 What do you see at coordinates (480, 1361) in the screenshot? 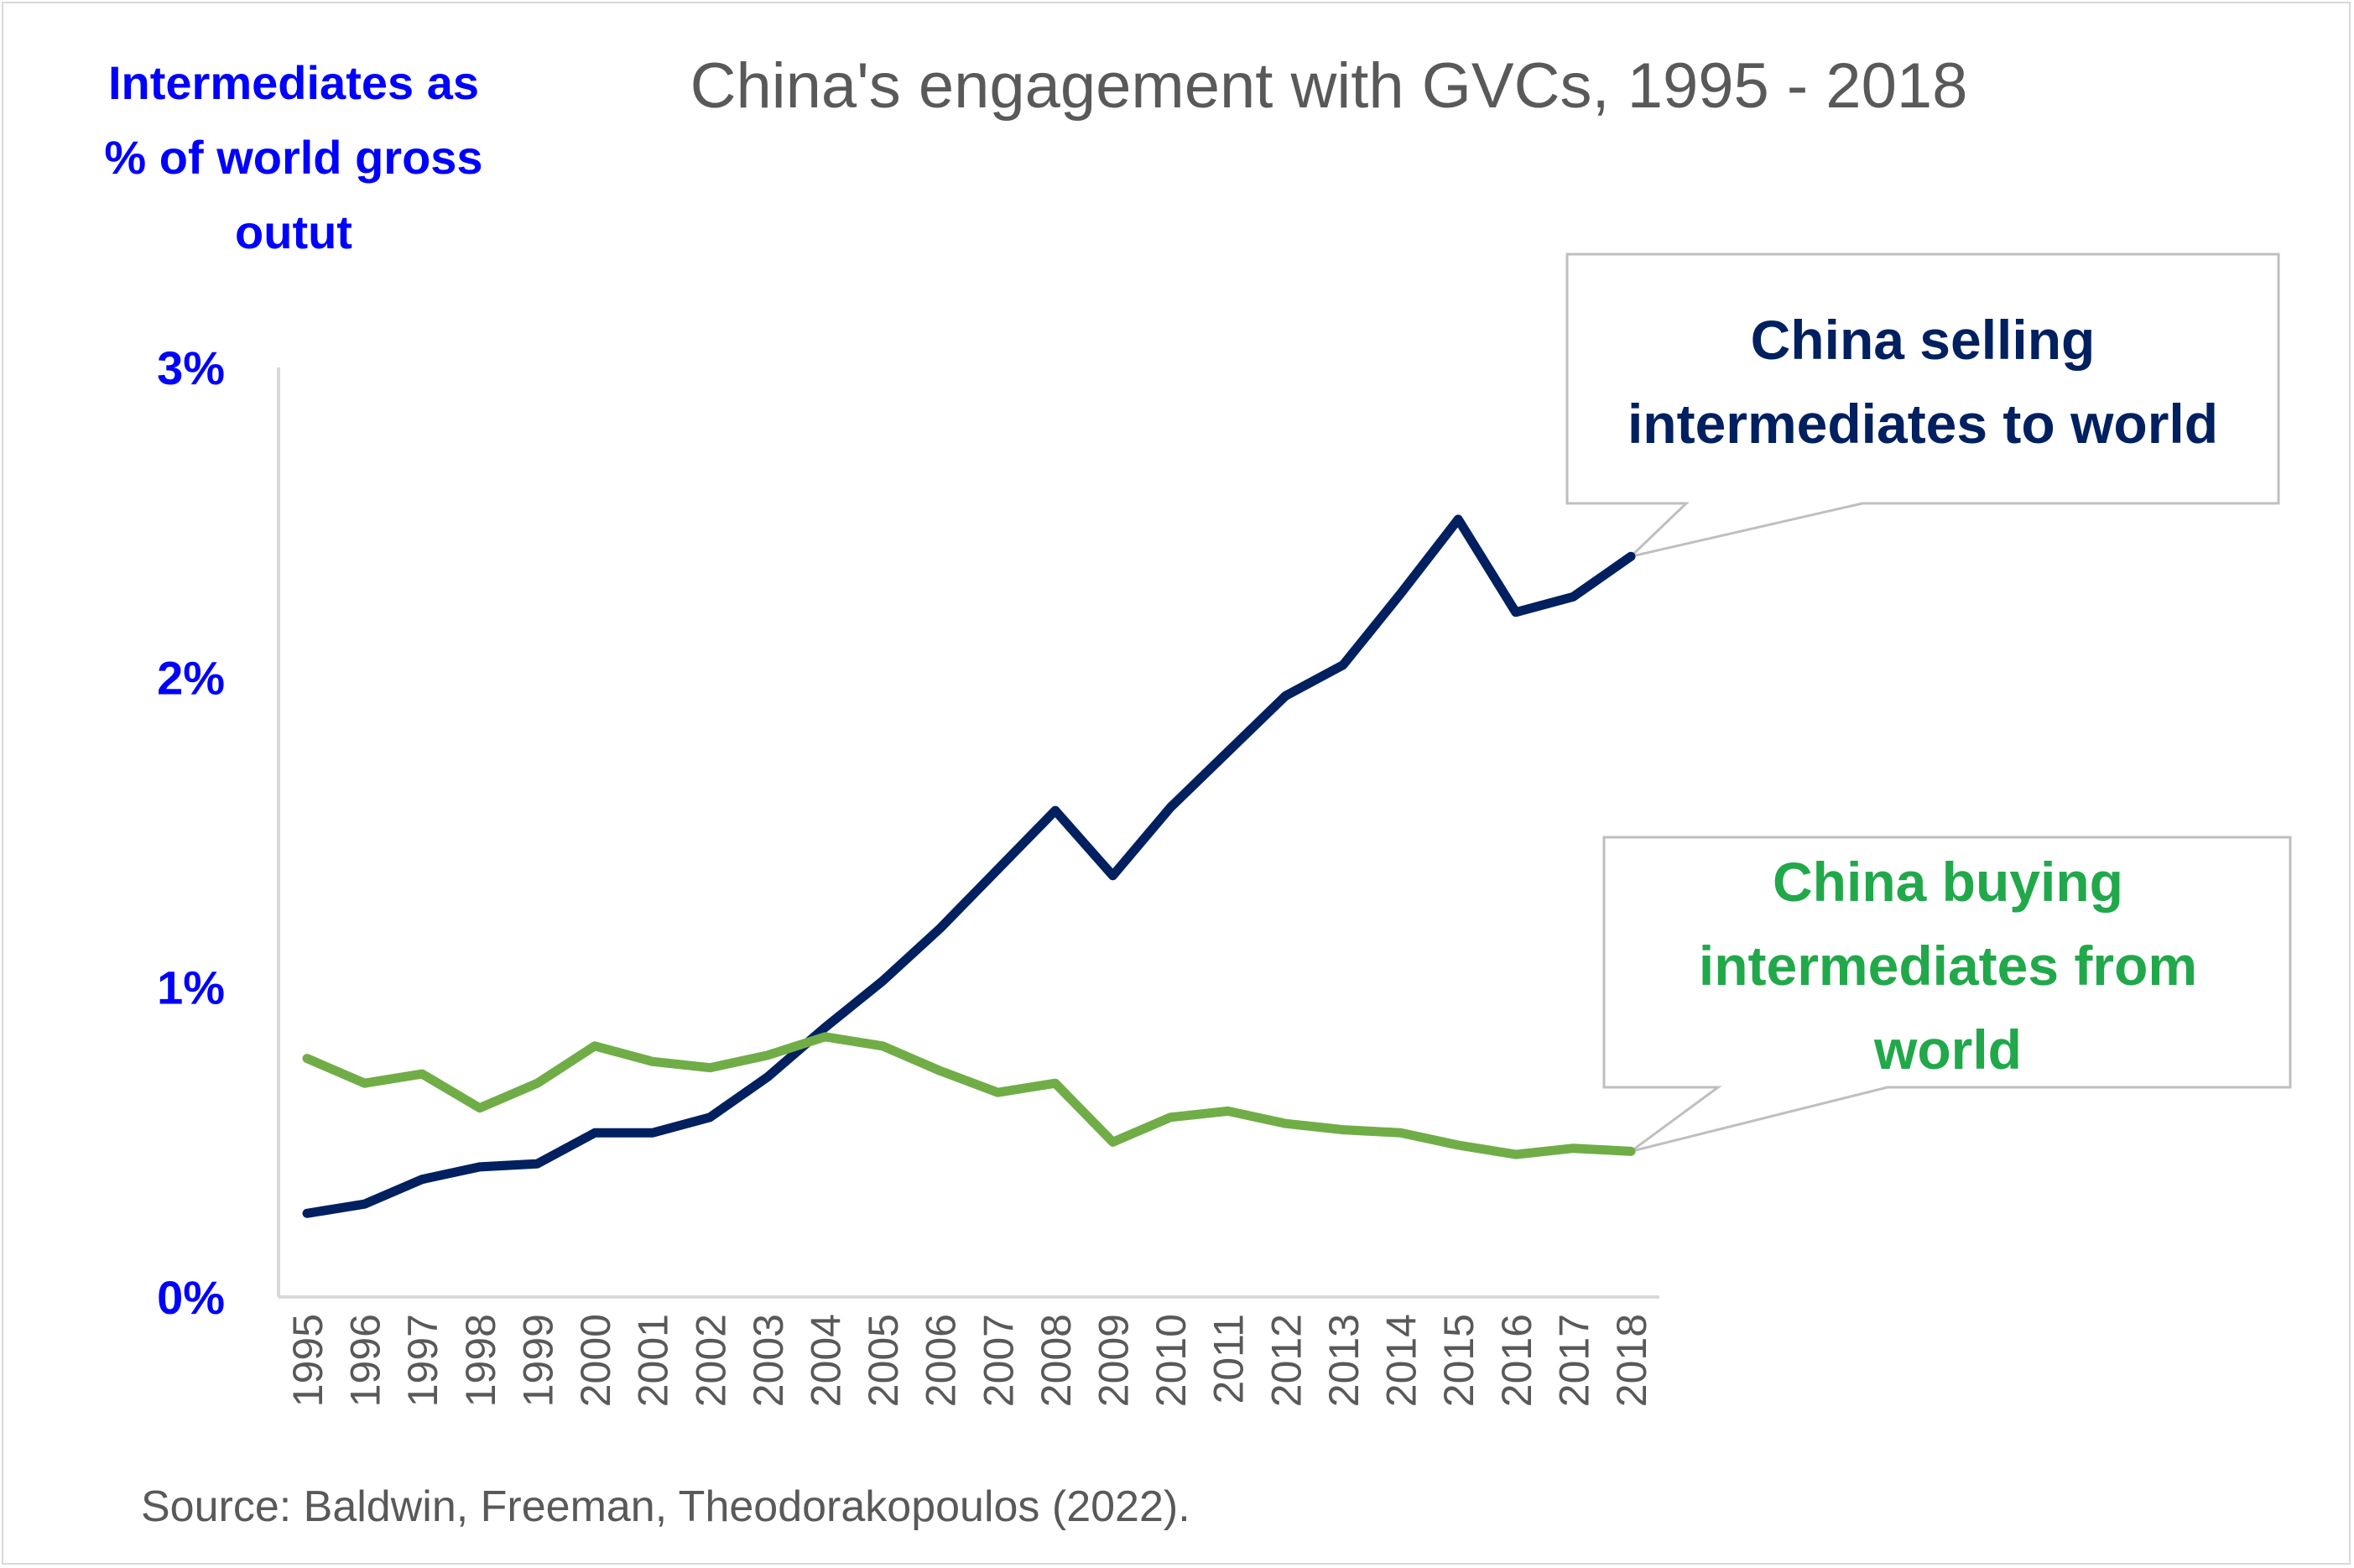
I see `x-tick-label: 1998` at bounding box center [480, 1361].